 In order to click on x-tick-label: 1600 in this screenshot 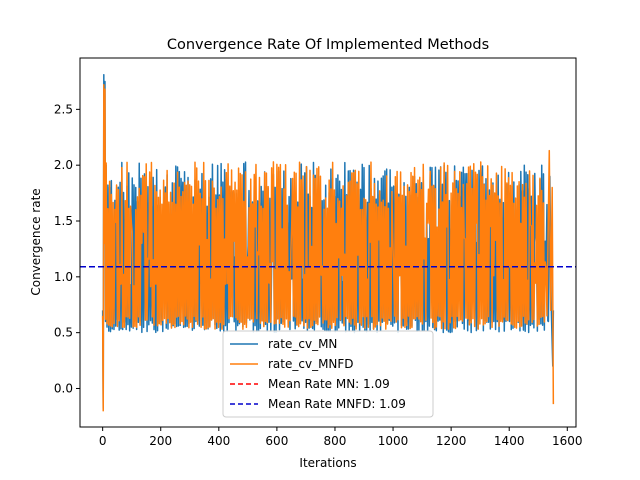, I will do `click(567, 441)`.